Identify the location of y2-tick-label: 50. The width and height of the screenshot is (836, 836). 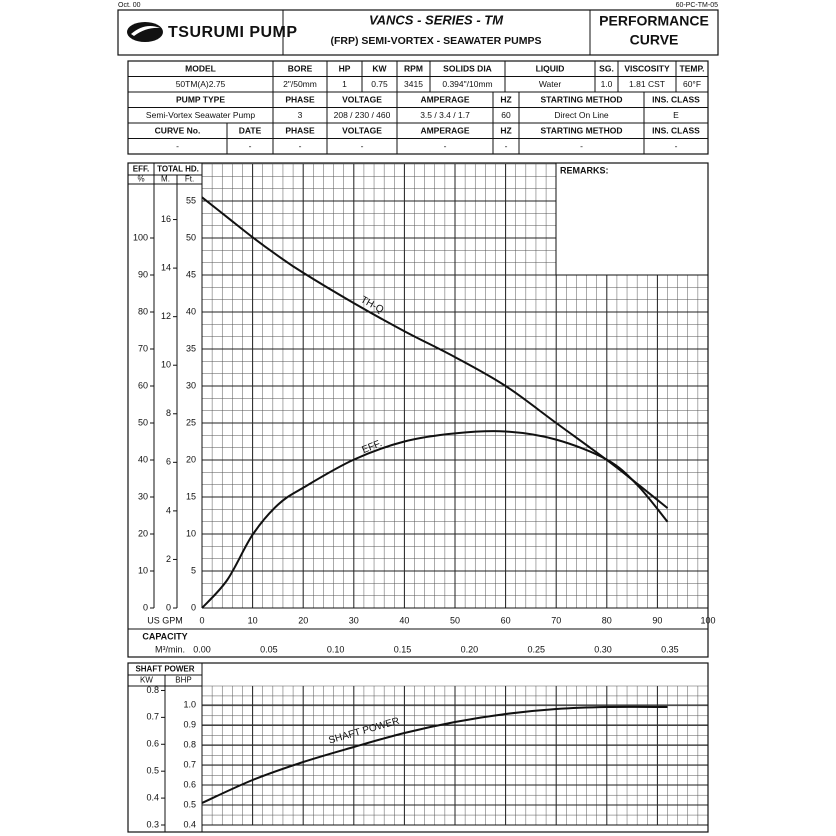
(143, 422).